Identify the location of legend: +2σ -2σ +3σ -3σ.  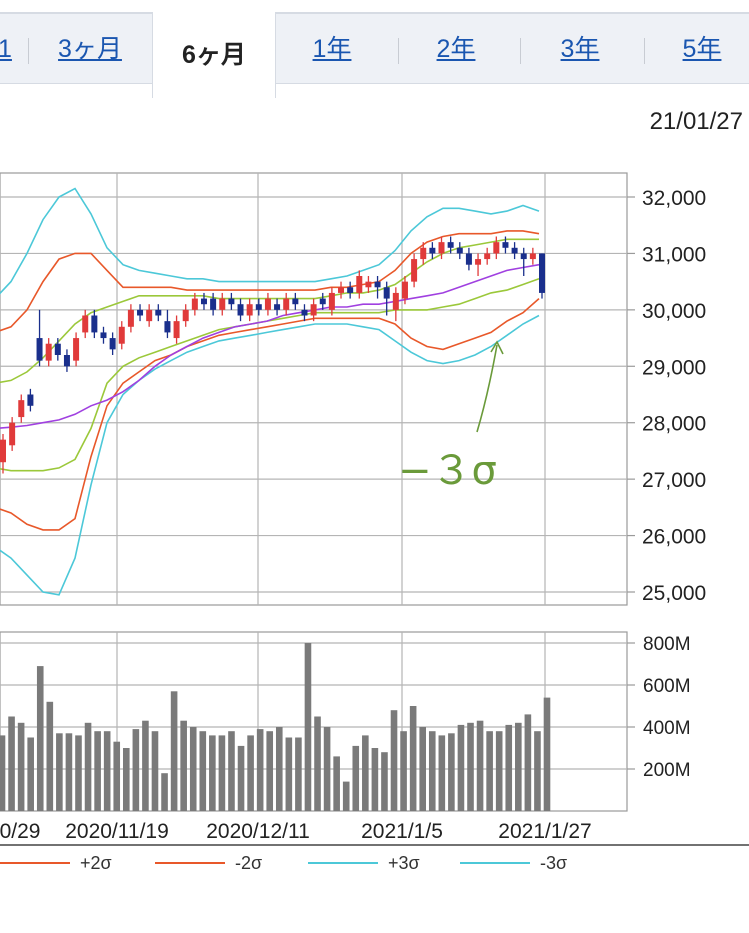
(283, 863).